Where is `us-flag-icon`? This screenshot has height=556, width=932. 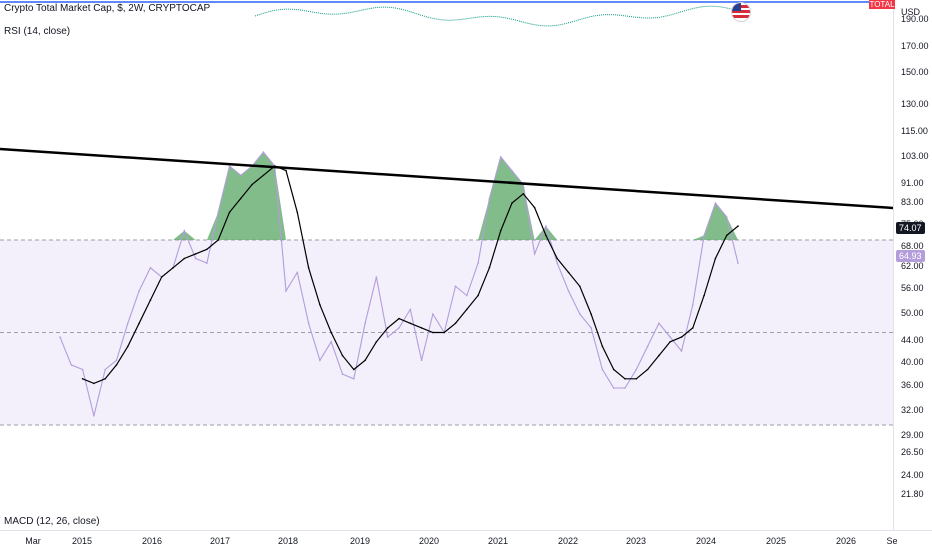 us-flag-icon is located at coordinates (741, 12).